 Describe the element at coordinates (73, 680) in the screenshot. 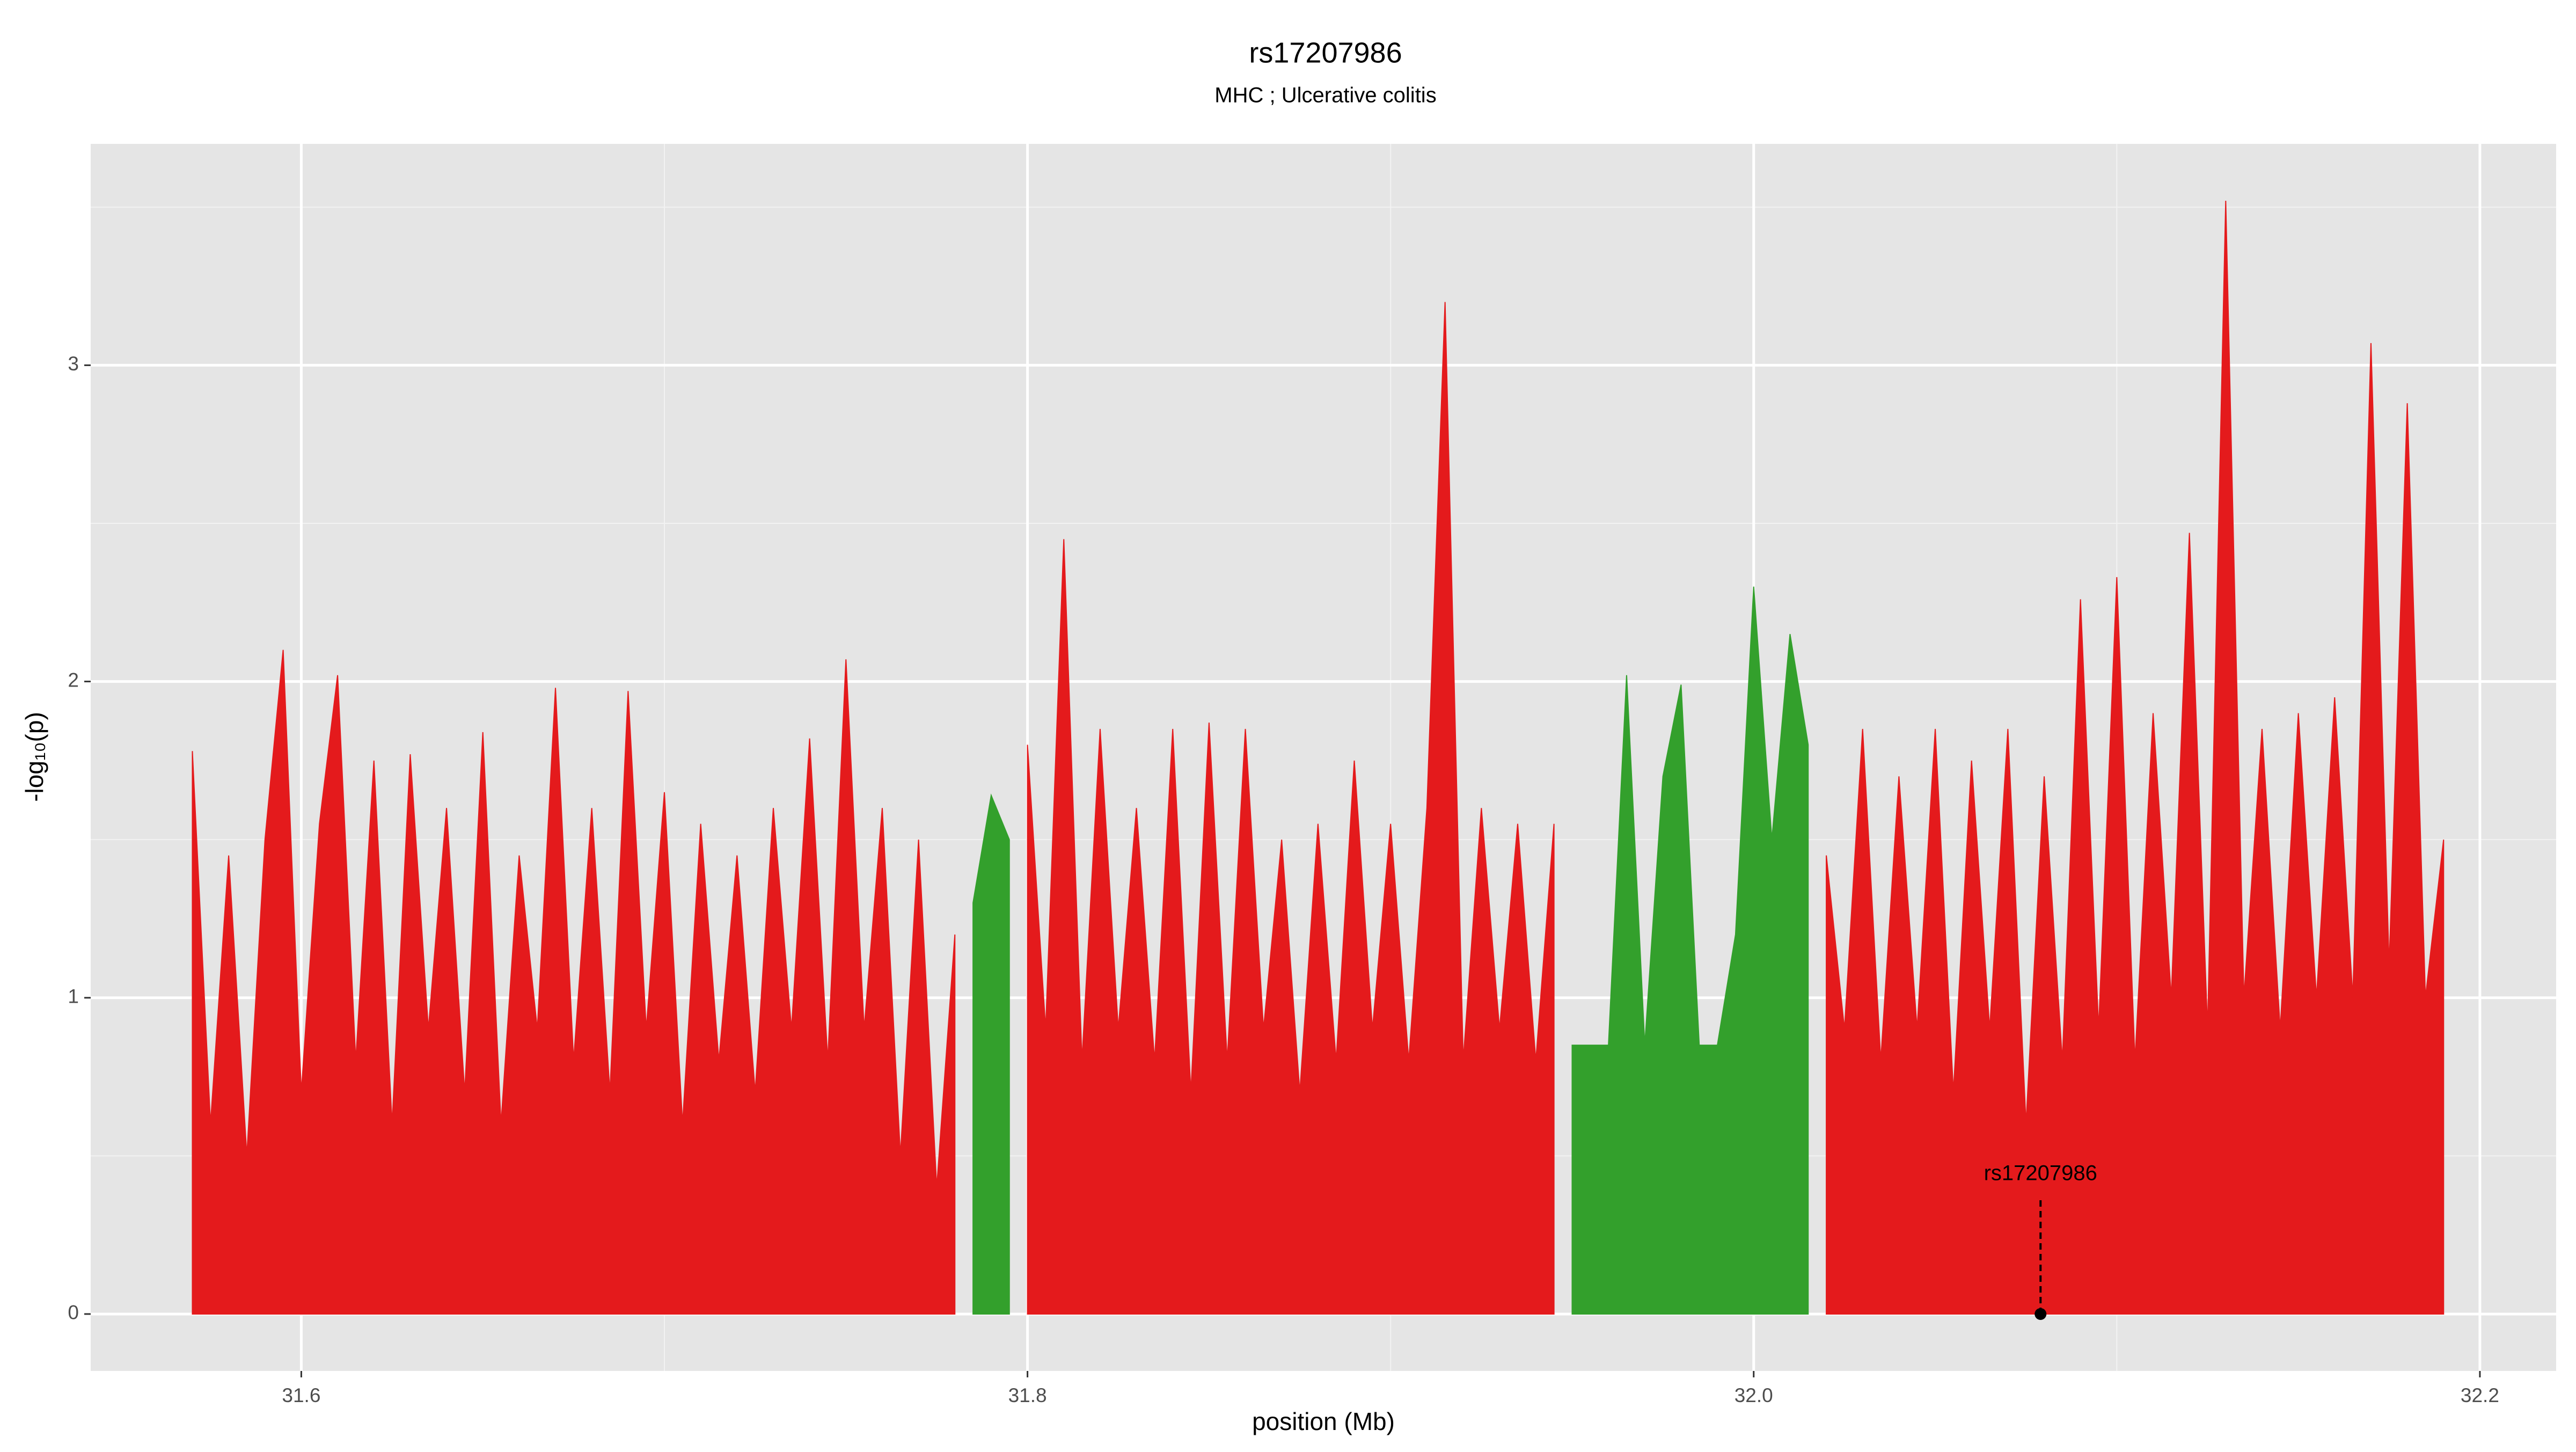

I see `y-tick-label: 2` at that location.